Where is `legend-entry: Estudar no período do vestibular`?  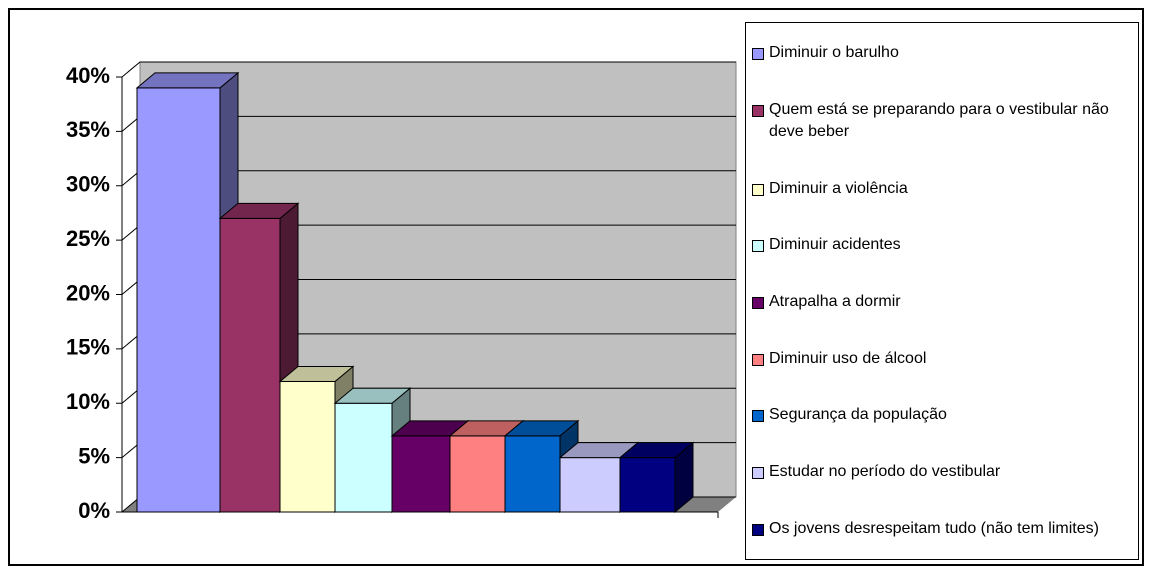
legend-entry: Estudar no período do vestibular is located at coordinates (942, 472).